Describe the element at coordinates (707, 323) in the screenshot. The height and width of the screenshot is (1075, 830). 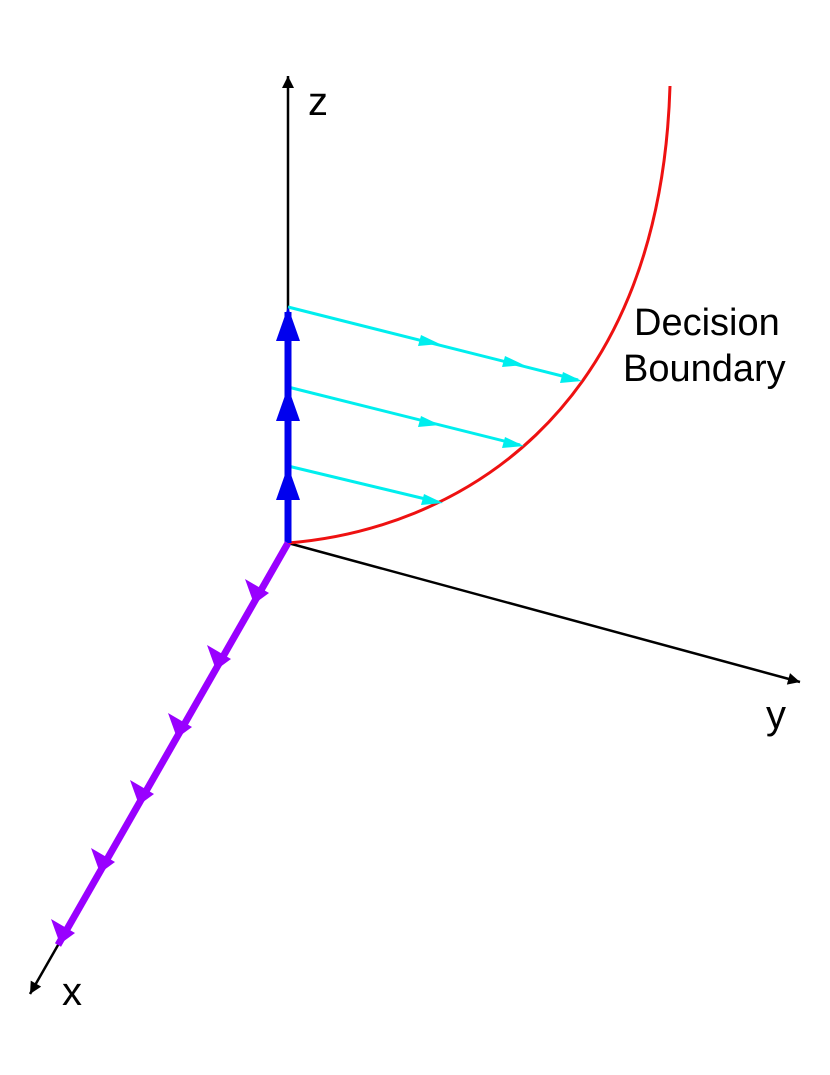
I see `decision-boundary-label-line1: Decision` at that location.